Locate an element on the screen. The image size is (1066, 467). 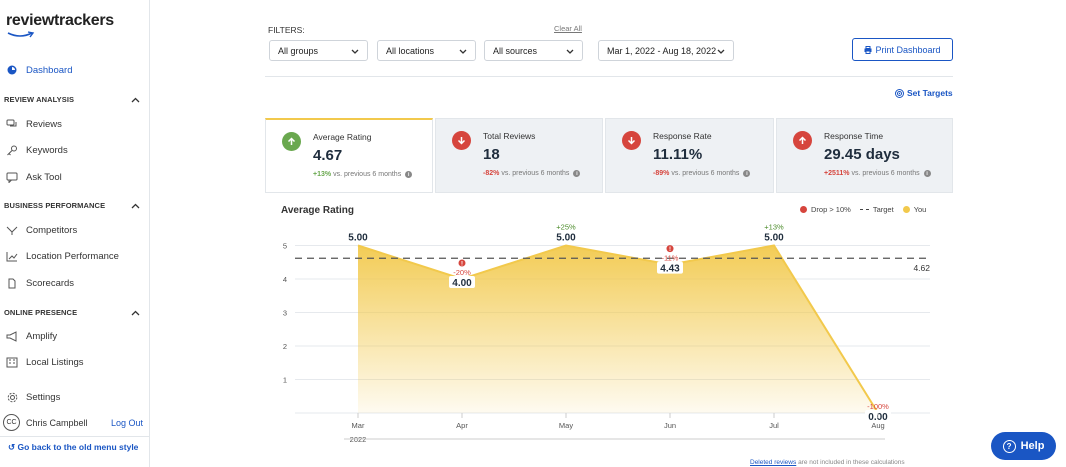
sidebar-item-label: Dashboard is located at coordinates (49, 70).